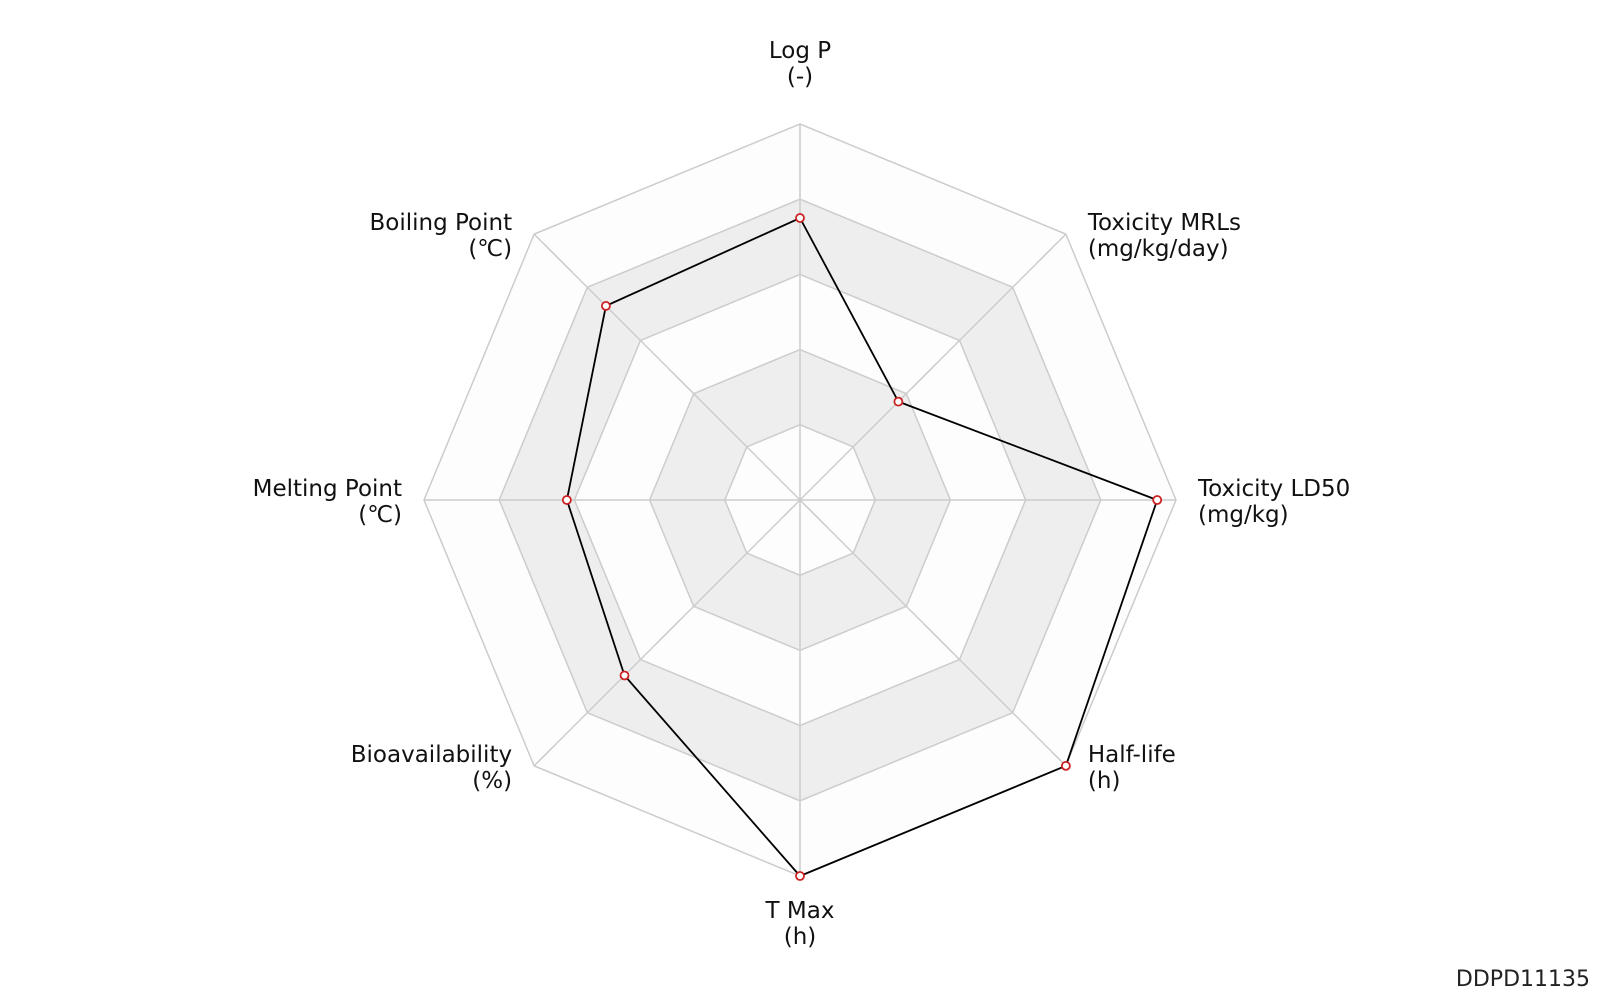 This screenshot has height=1000, width=1600. I want to click on axis-label-name: Toxicity MRLs, so click(1164, 223).